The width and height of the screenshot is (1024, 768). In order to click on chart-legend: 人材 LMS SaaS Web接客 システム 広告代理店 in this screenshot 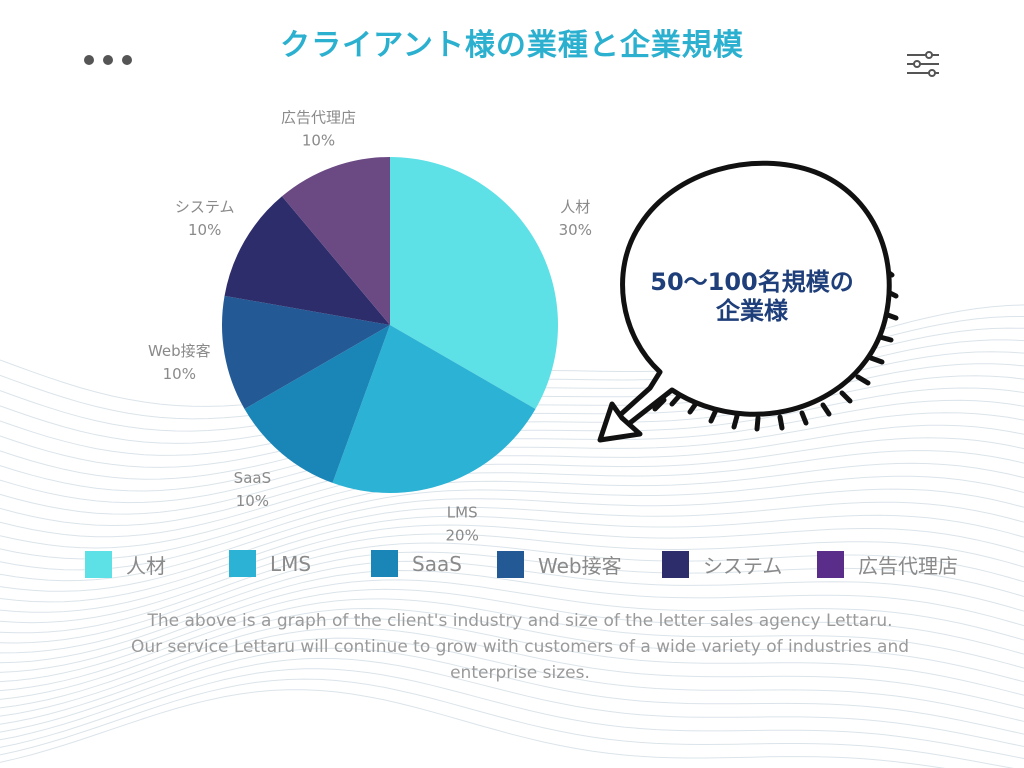, I will do `click(512, 567)`.